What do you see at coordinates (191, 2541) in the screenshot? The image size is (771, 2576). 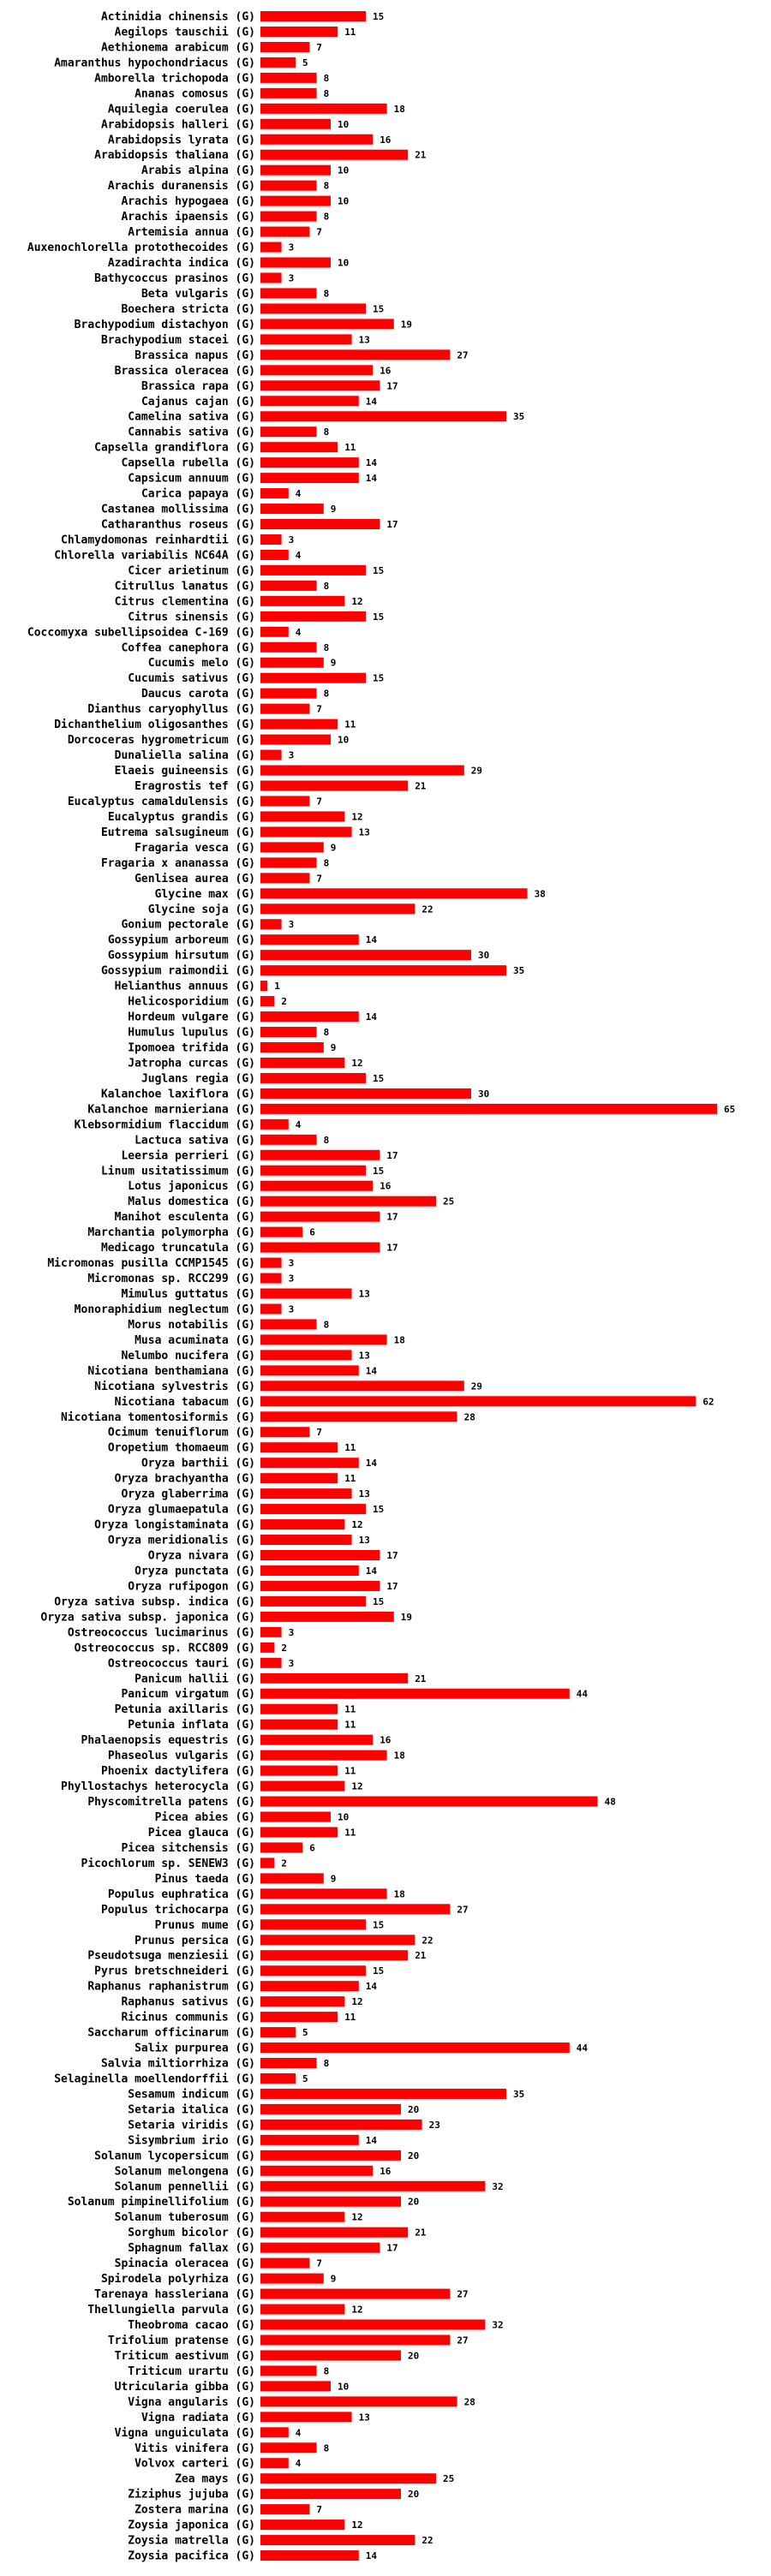 I see `category-label: Zoysia matrella (G)` at bounding box center [191, 2541].